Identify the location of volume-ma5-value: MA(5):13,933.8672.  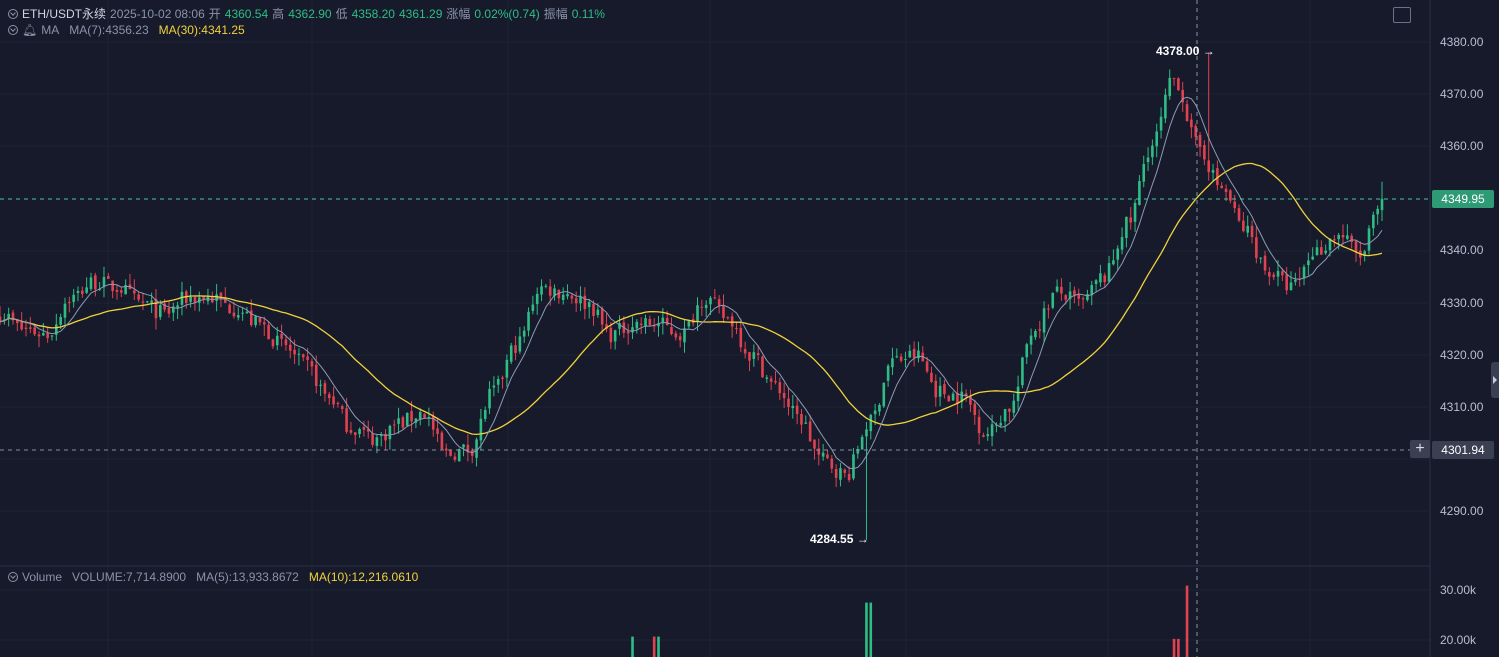
(247, 577).